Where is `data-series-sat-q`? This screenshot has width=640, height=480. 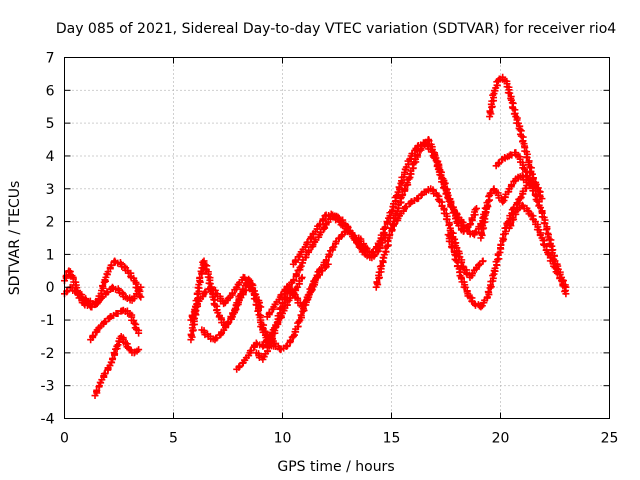 data-series-sat-q is located at coordinates (504, 207).